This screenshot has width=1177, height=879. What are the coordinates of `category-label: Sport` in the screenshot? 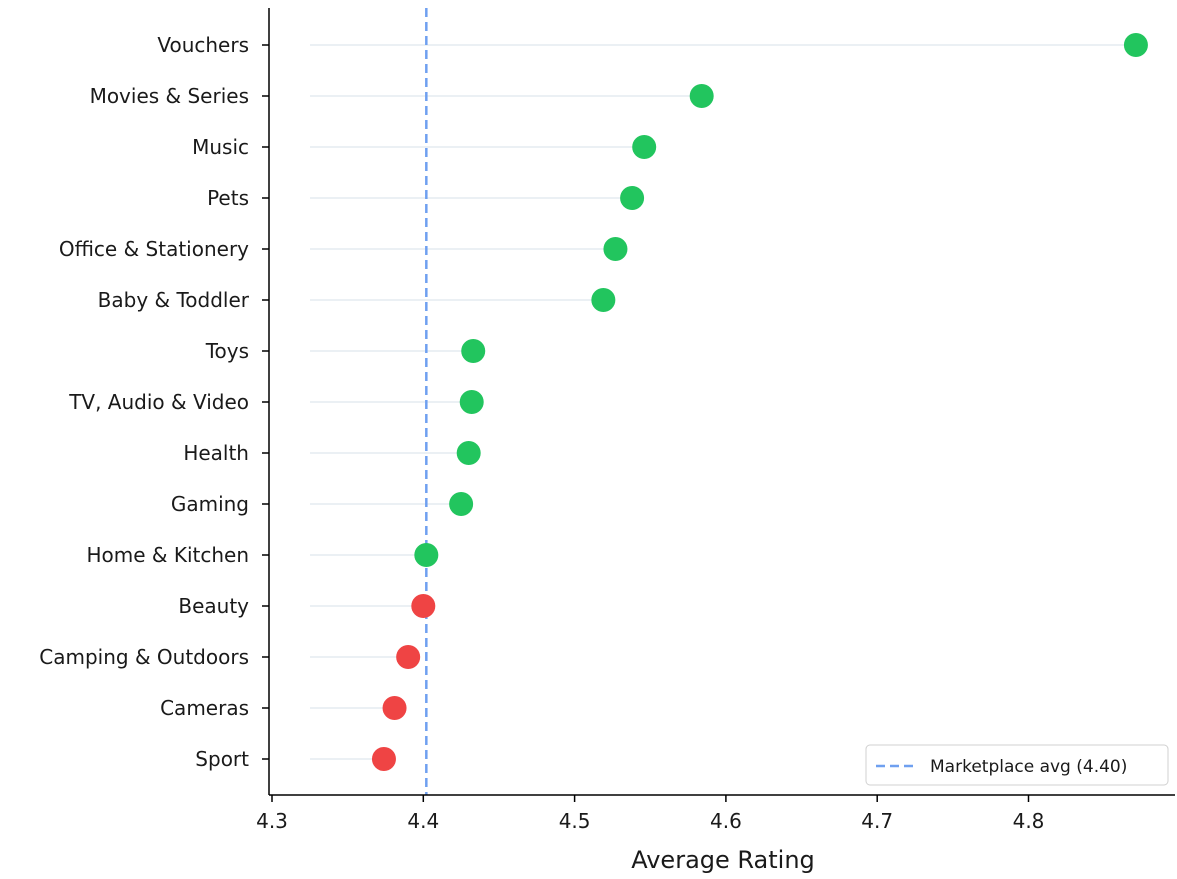 It's located at (222, 759).